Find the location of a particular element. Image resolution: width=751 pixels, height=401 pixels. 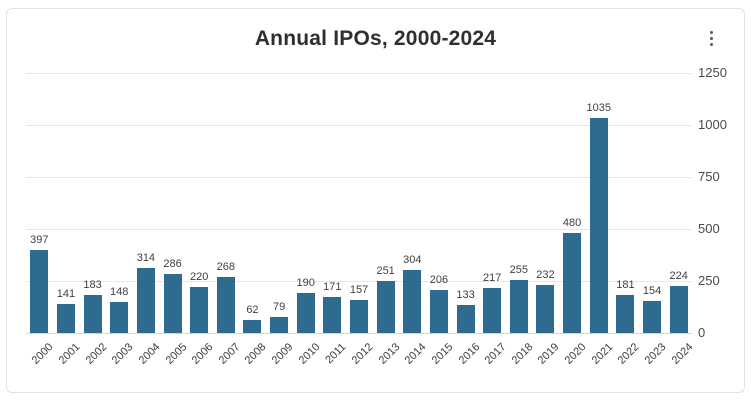

bar-value-label: 251 is located at coordinates (385, 270).